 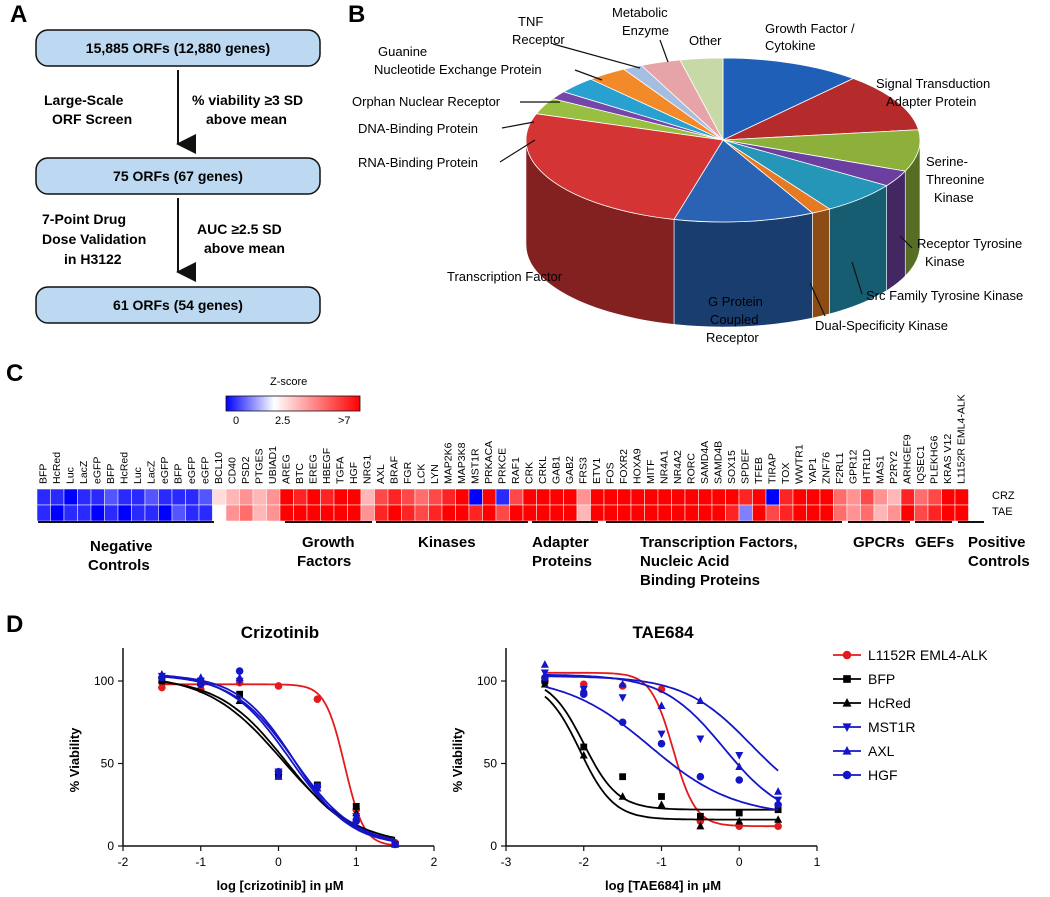 I want to click on leader-src, so click(x=857, y=278).